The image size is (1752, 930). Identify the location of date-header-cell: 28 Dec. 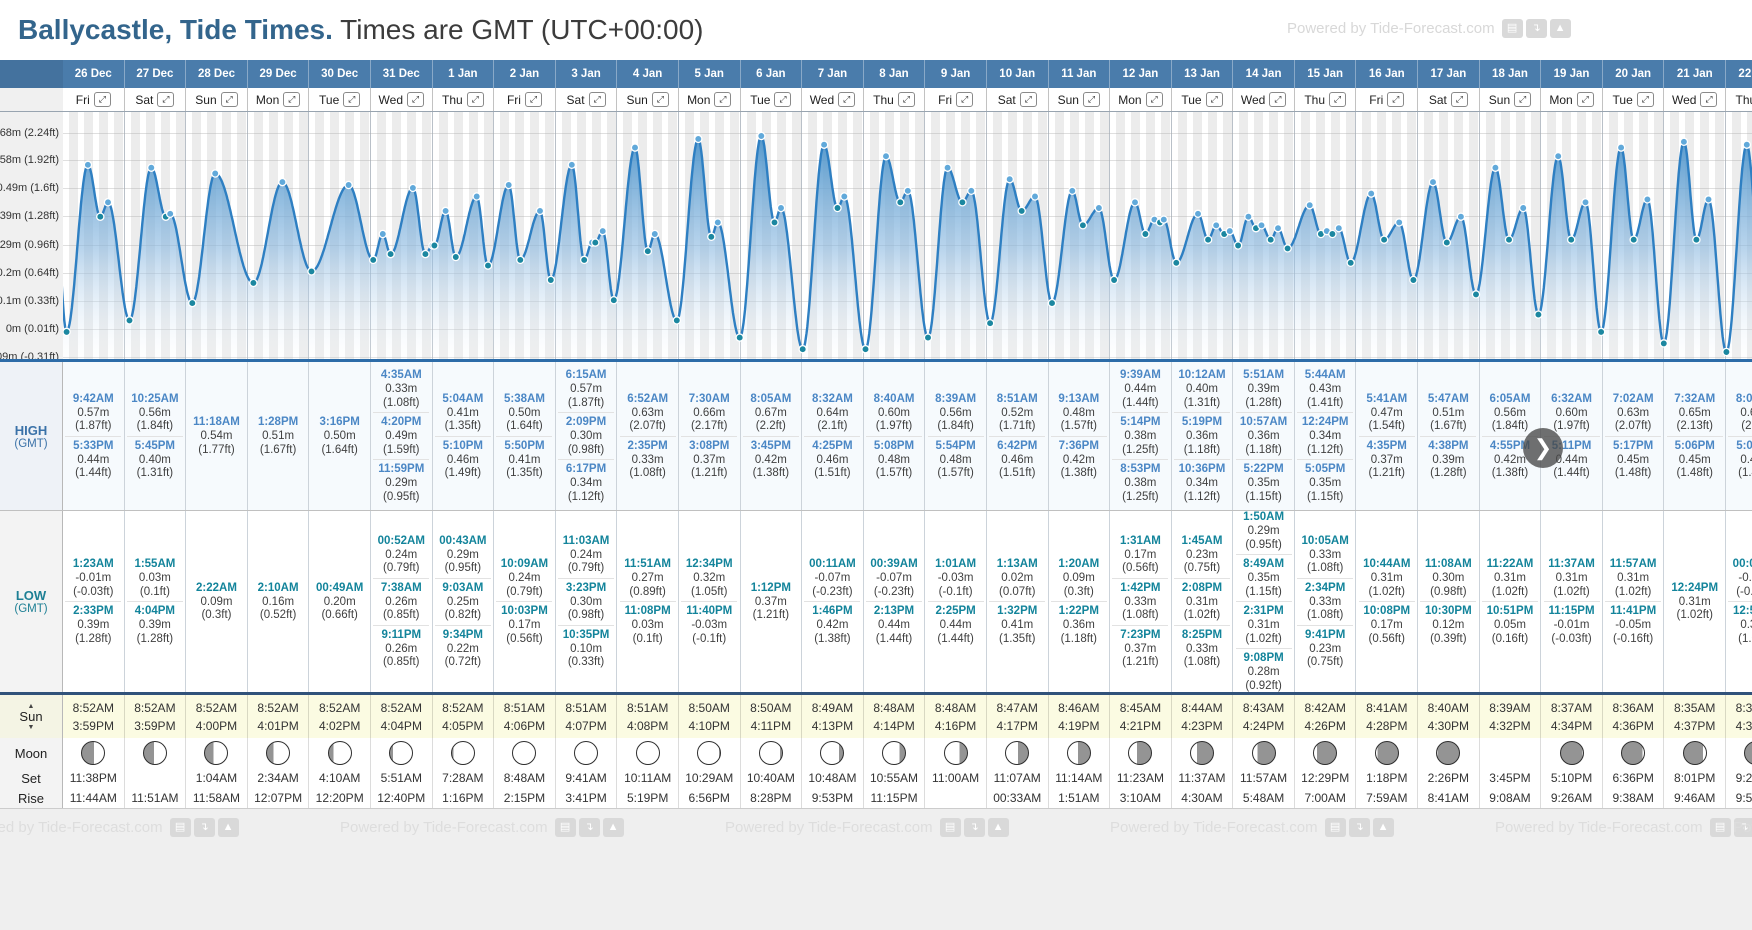
(217, 74).